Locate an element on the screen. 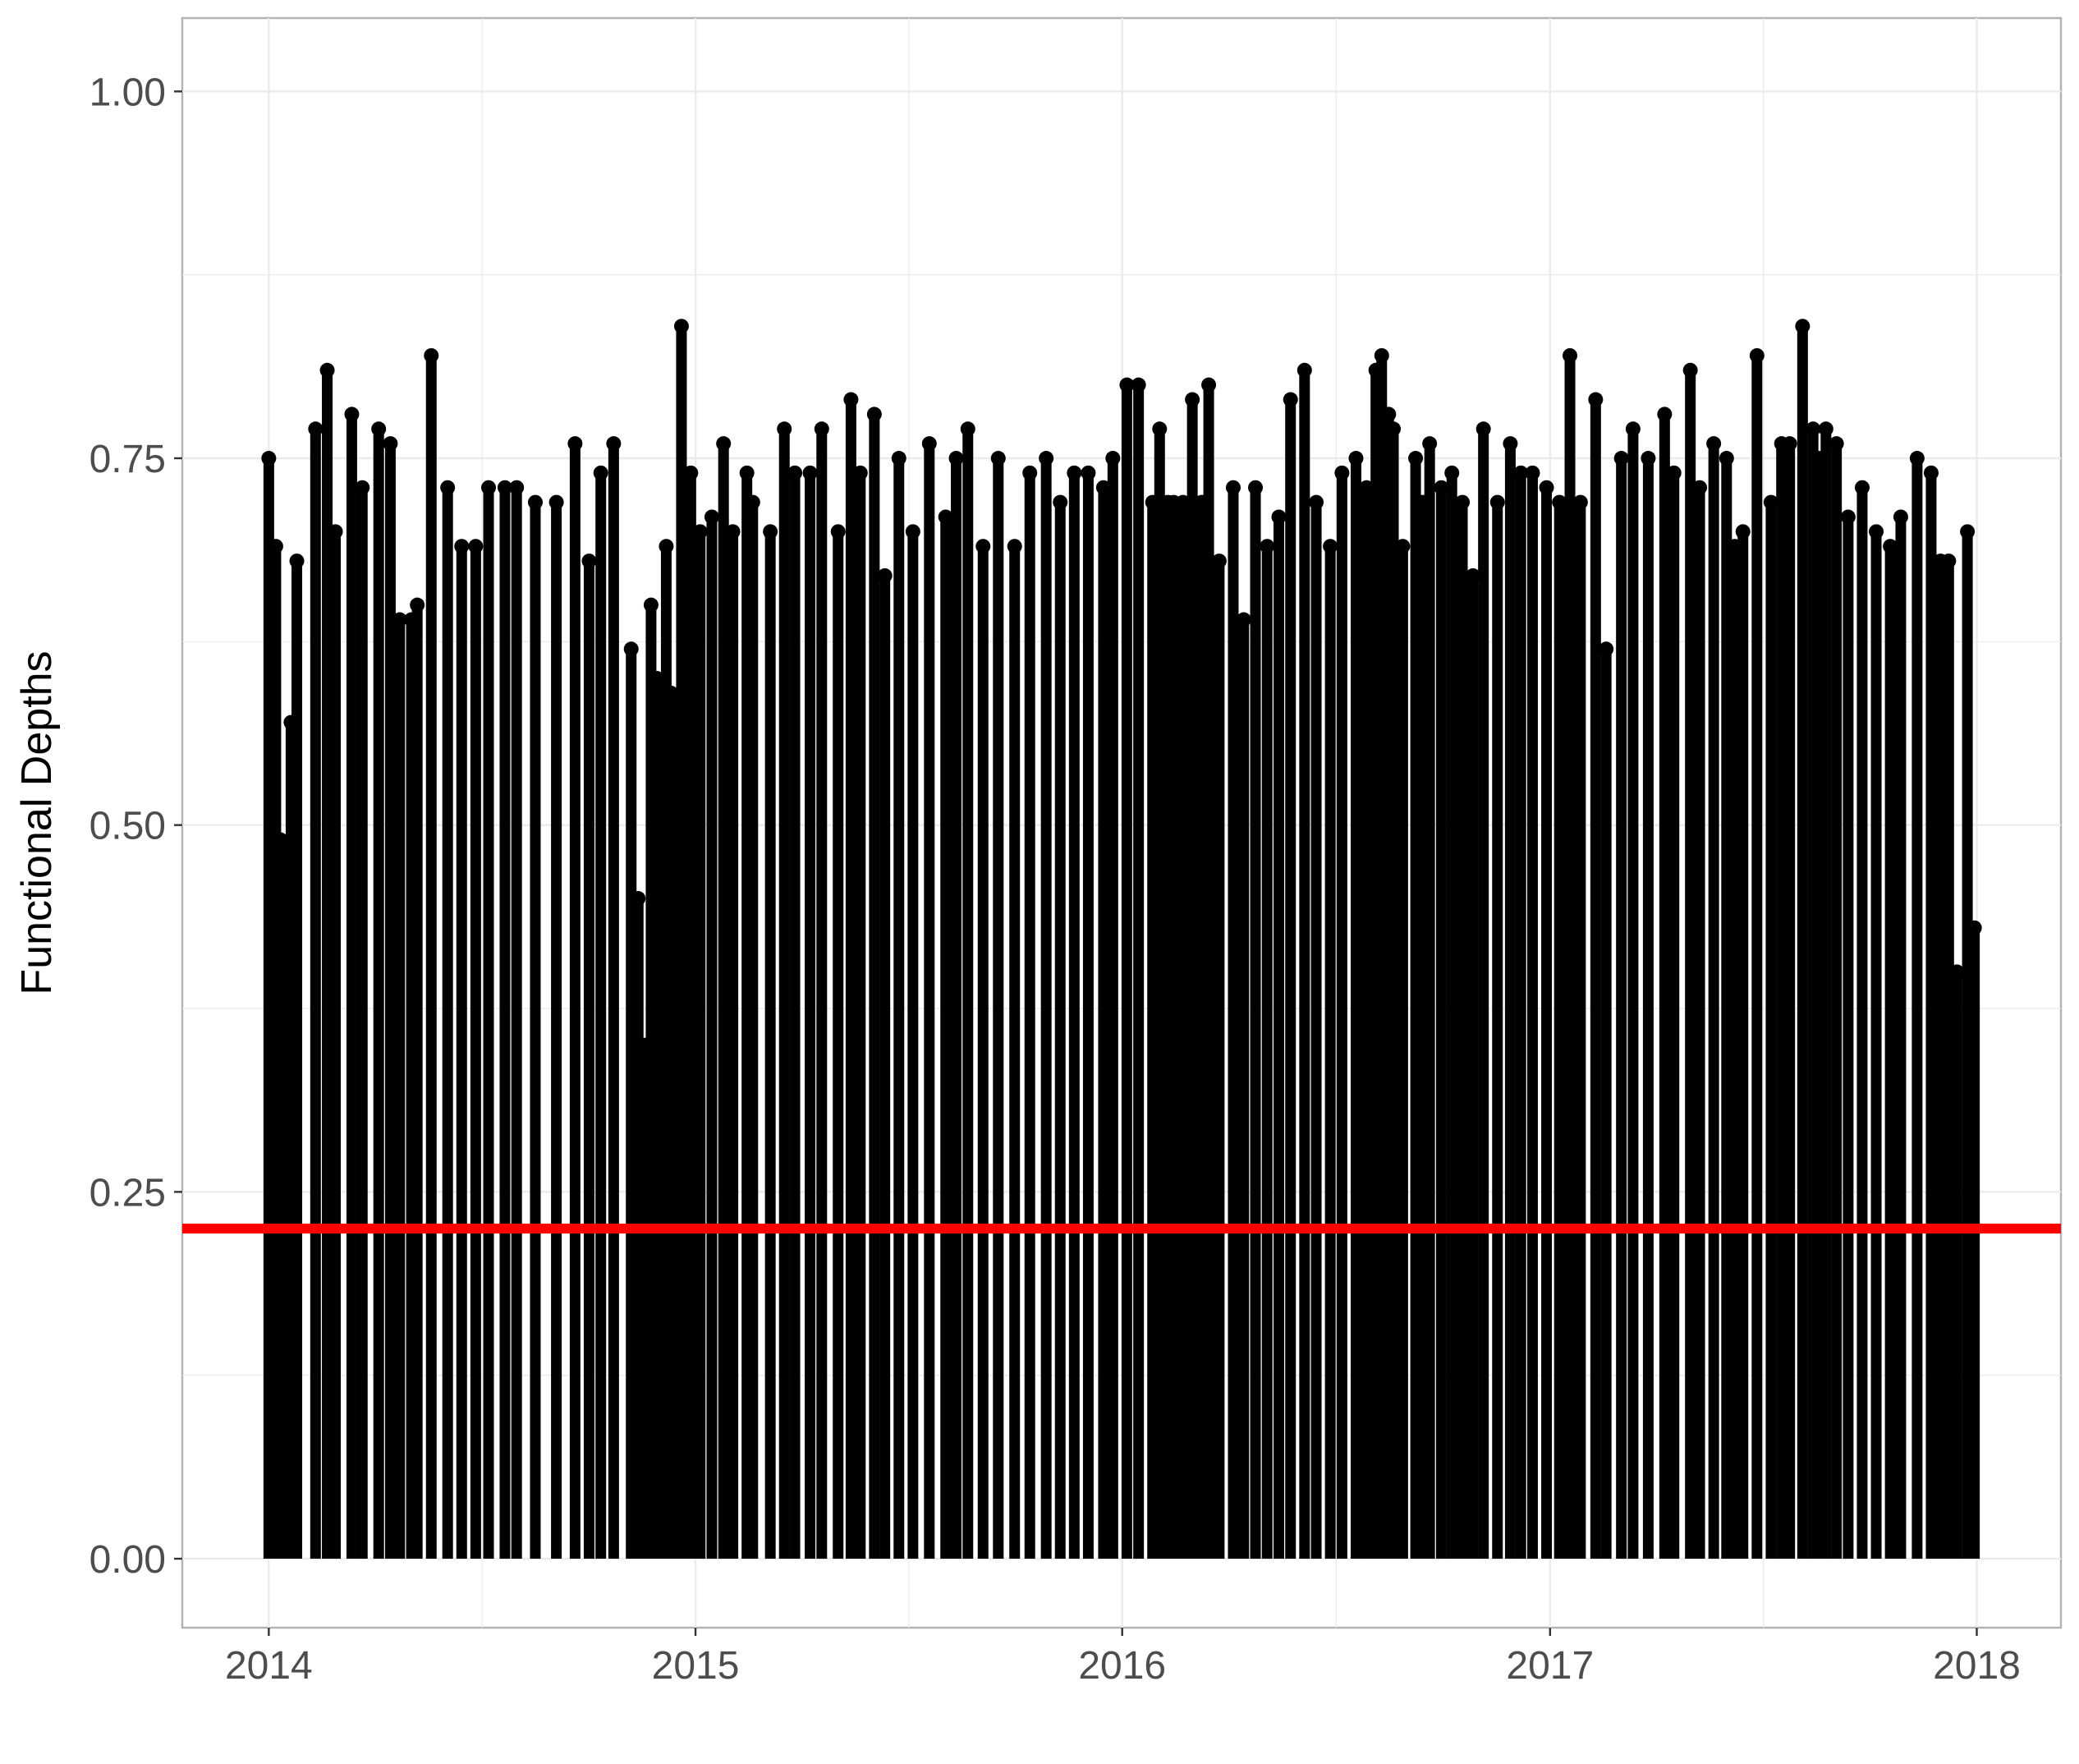  y-tick-label: 0.75 is located at coordinates (127, 459).